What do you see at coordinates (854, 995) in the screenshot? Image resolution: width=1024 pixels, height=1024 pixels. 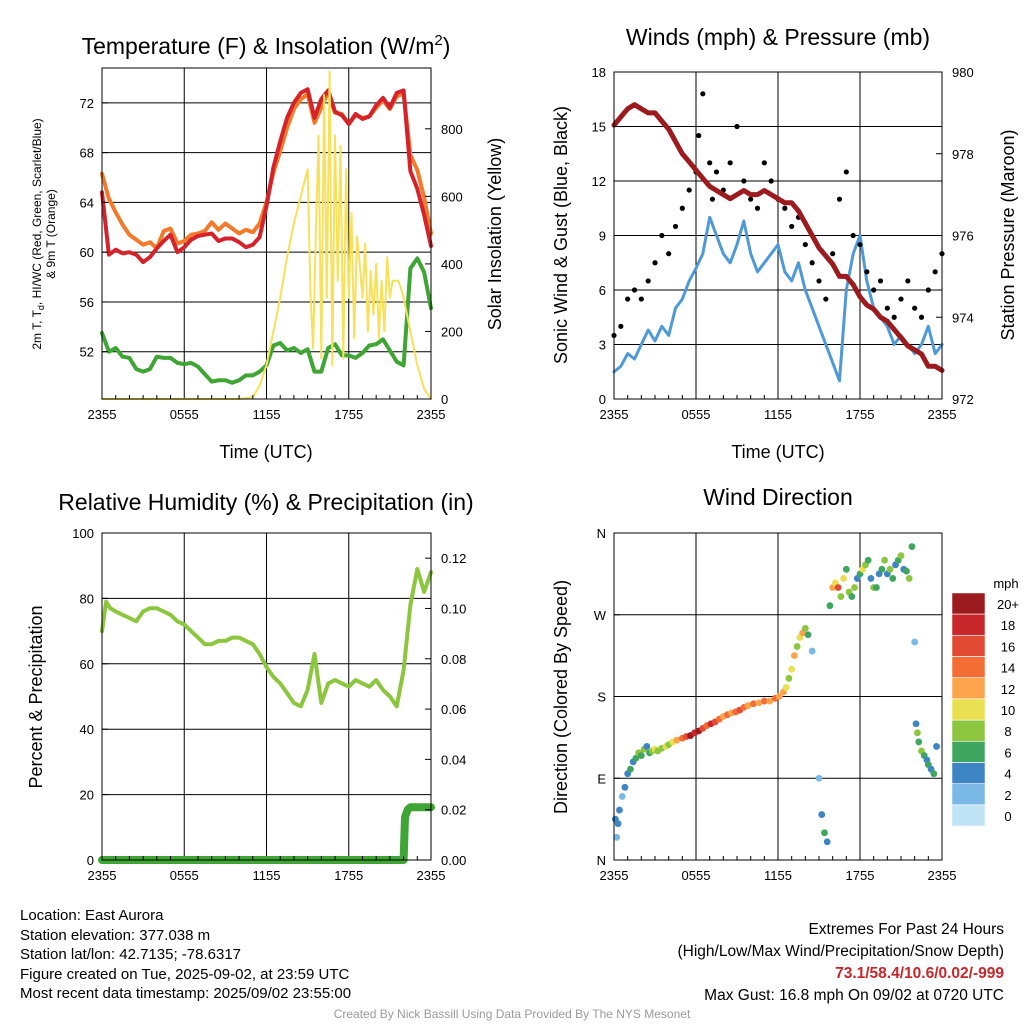 I see `max-gust: Max Gust: 16.8 mph On 09/02 at 0720 UTC` at bounding box center [854, 995].